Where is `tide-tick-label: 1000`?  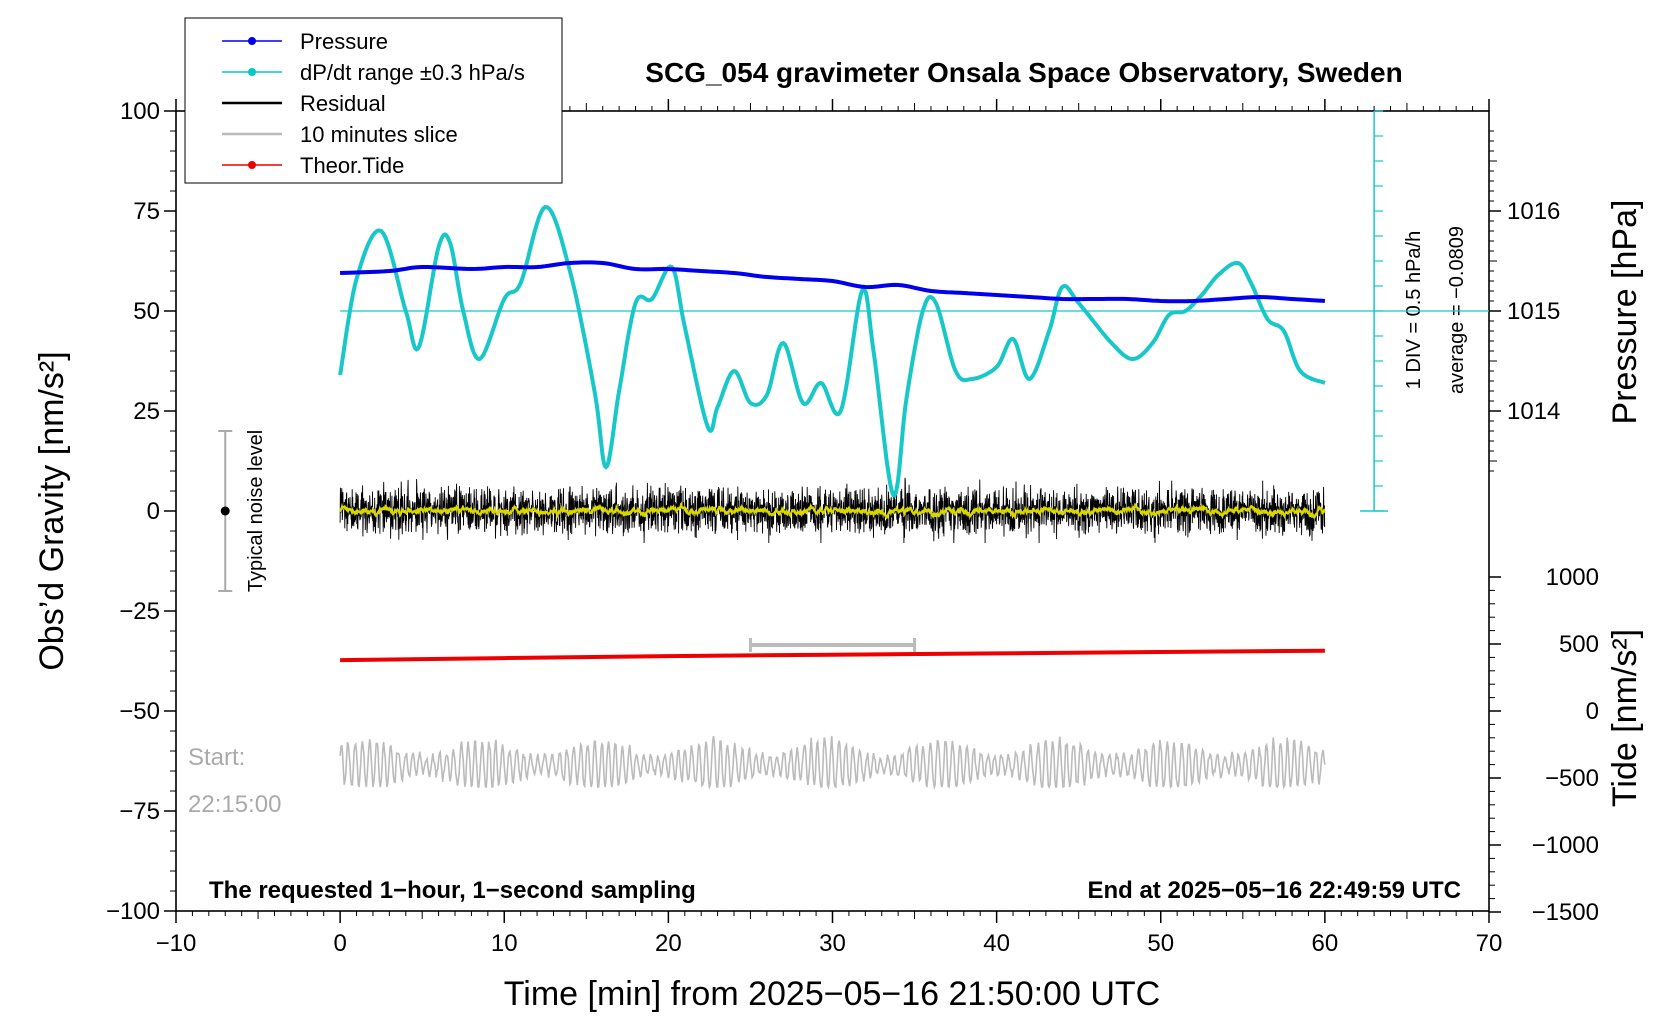 tide-tick-label: 1000 is located at coordinates (1572, 577).